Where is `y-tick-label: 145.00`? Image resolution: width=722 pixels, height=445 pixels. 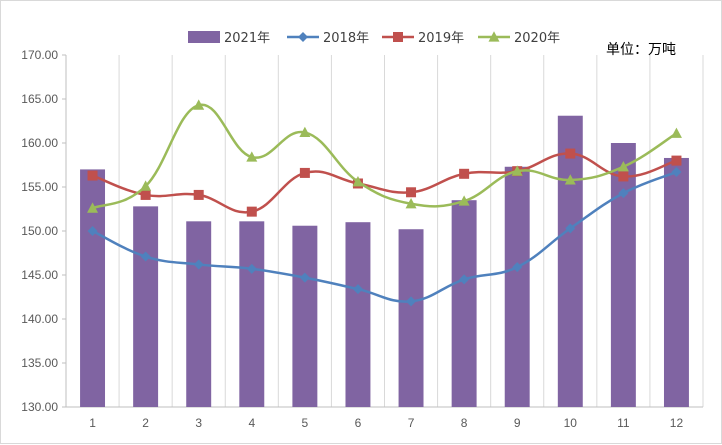 y-tick-label: 145.00 is located at coordinates (39, 275).